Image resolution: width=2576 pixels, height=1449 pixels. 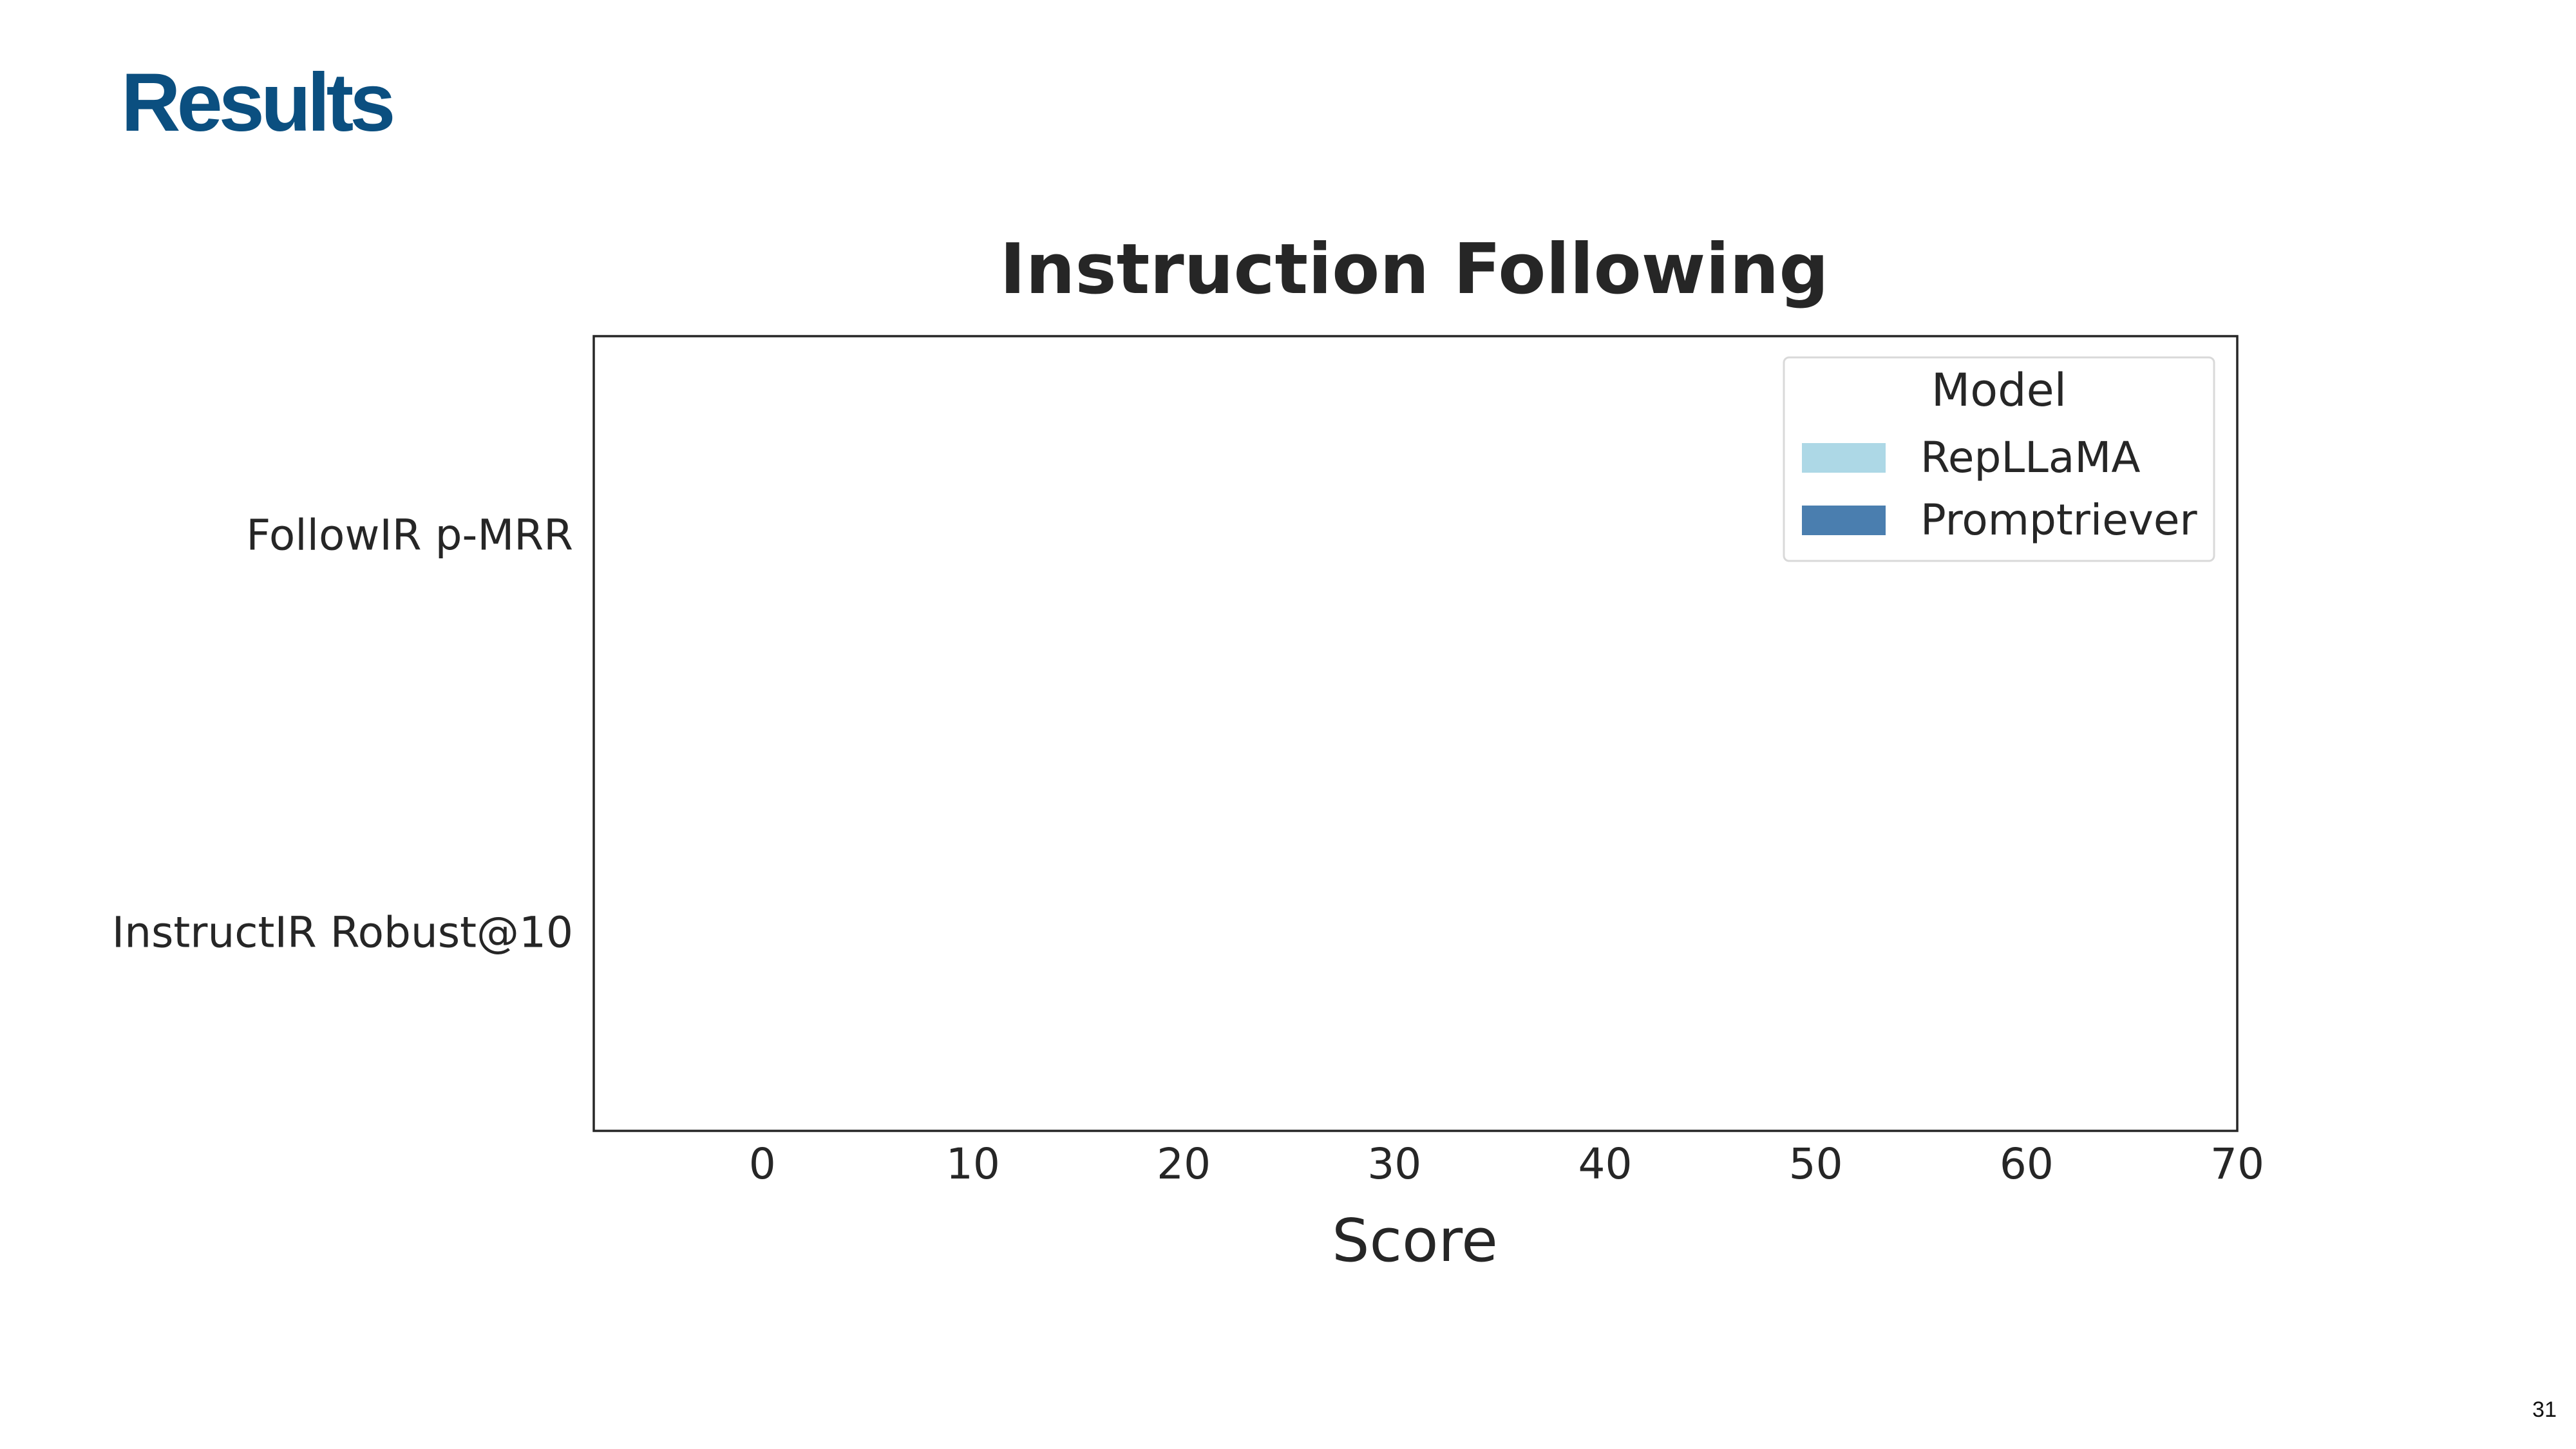 What do you see at coordinates (1506, 1164) in the screenshot?
I see `x-axis-ticks: 0 10 20 30 40 50 60 70` at bounding box center [1506, 1164].